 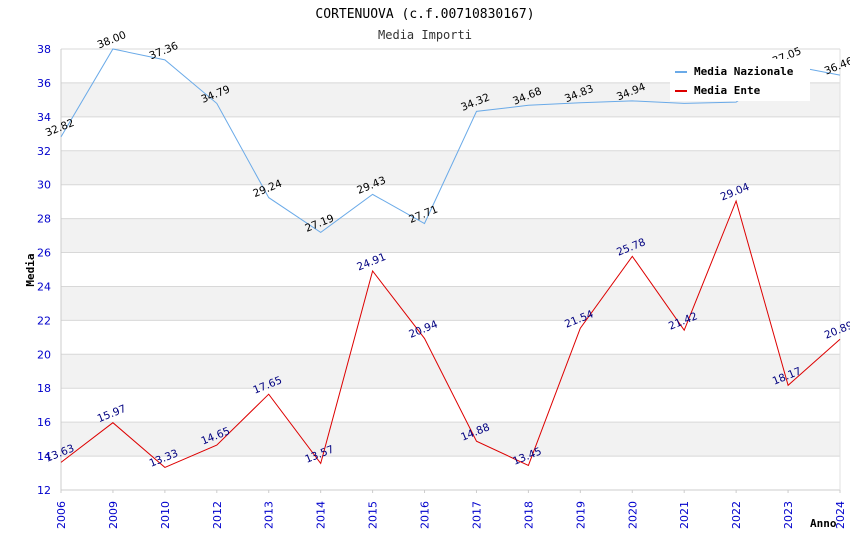 I want to click on x-tick-label-2017: 2017, so click(x=476, y=515).